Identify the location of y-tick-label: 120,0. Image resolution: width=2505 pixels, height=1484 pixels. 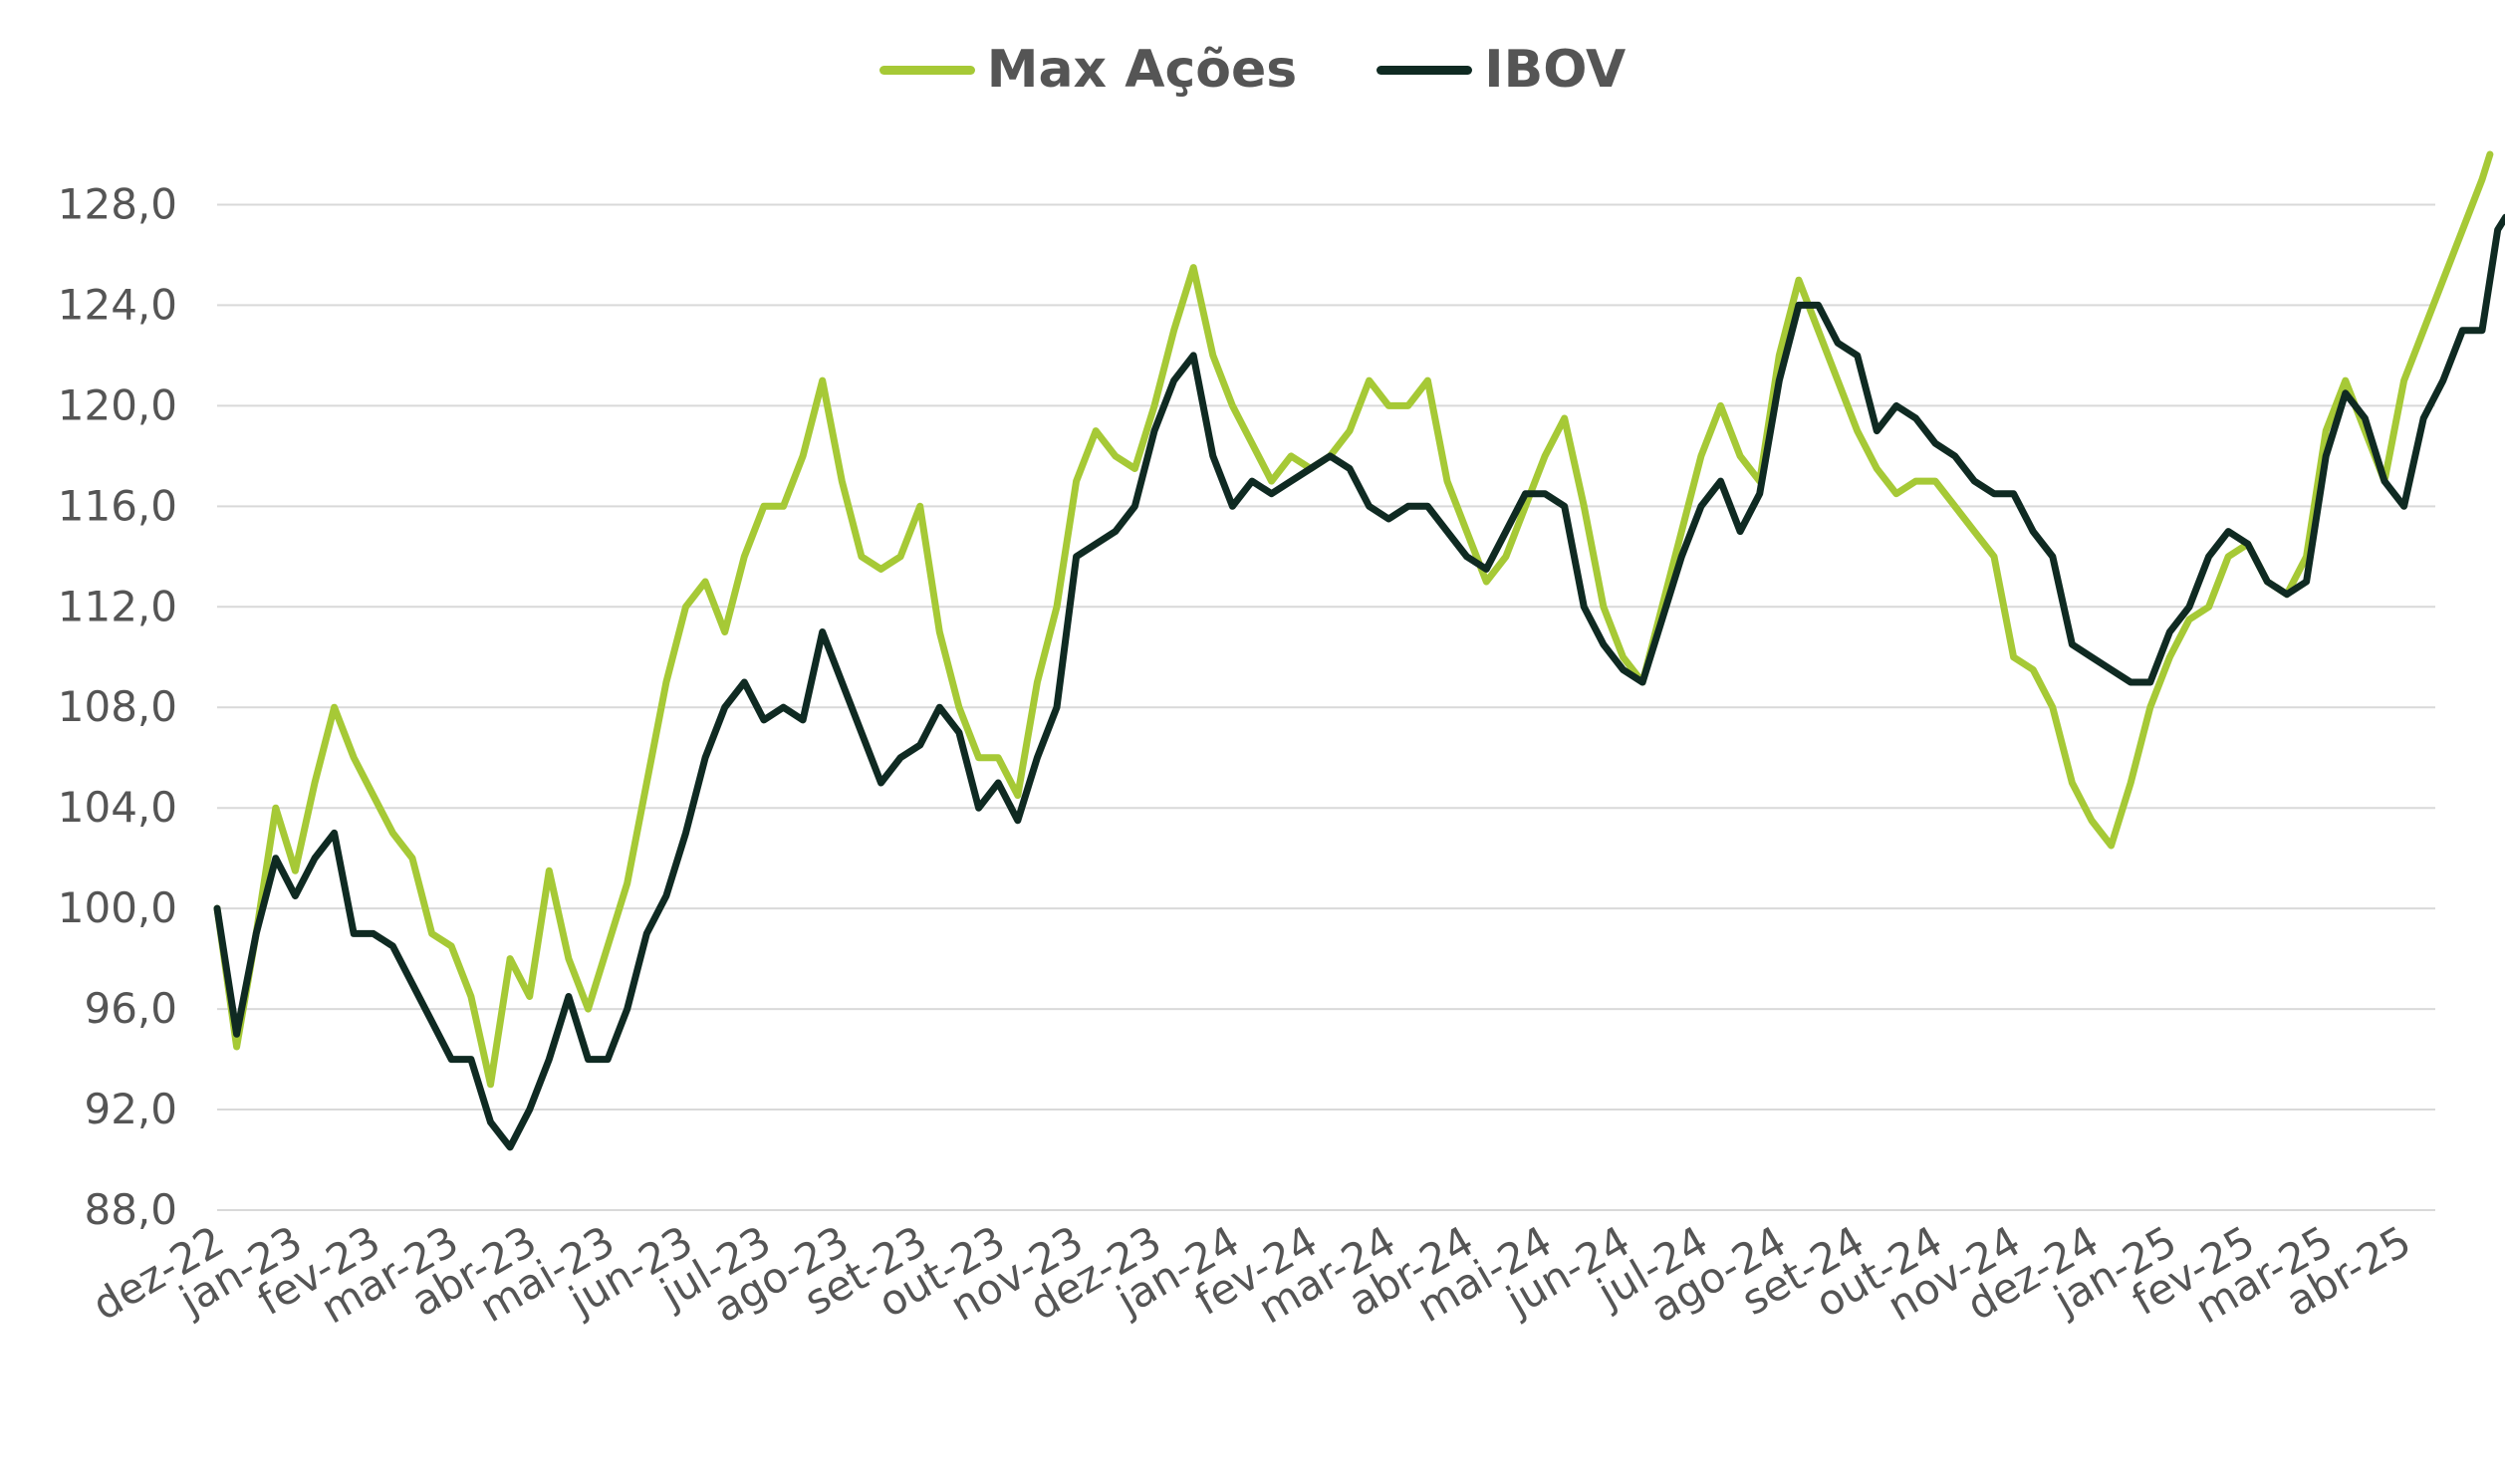
(118, 404).